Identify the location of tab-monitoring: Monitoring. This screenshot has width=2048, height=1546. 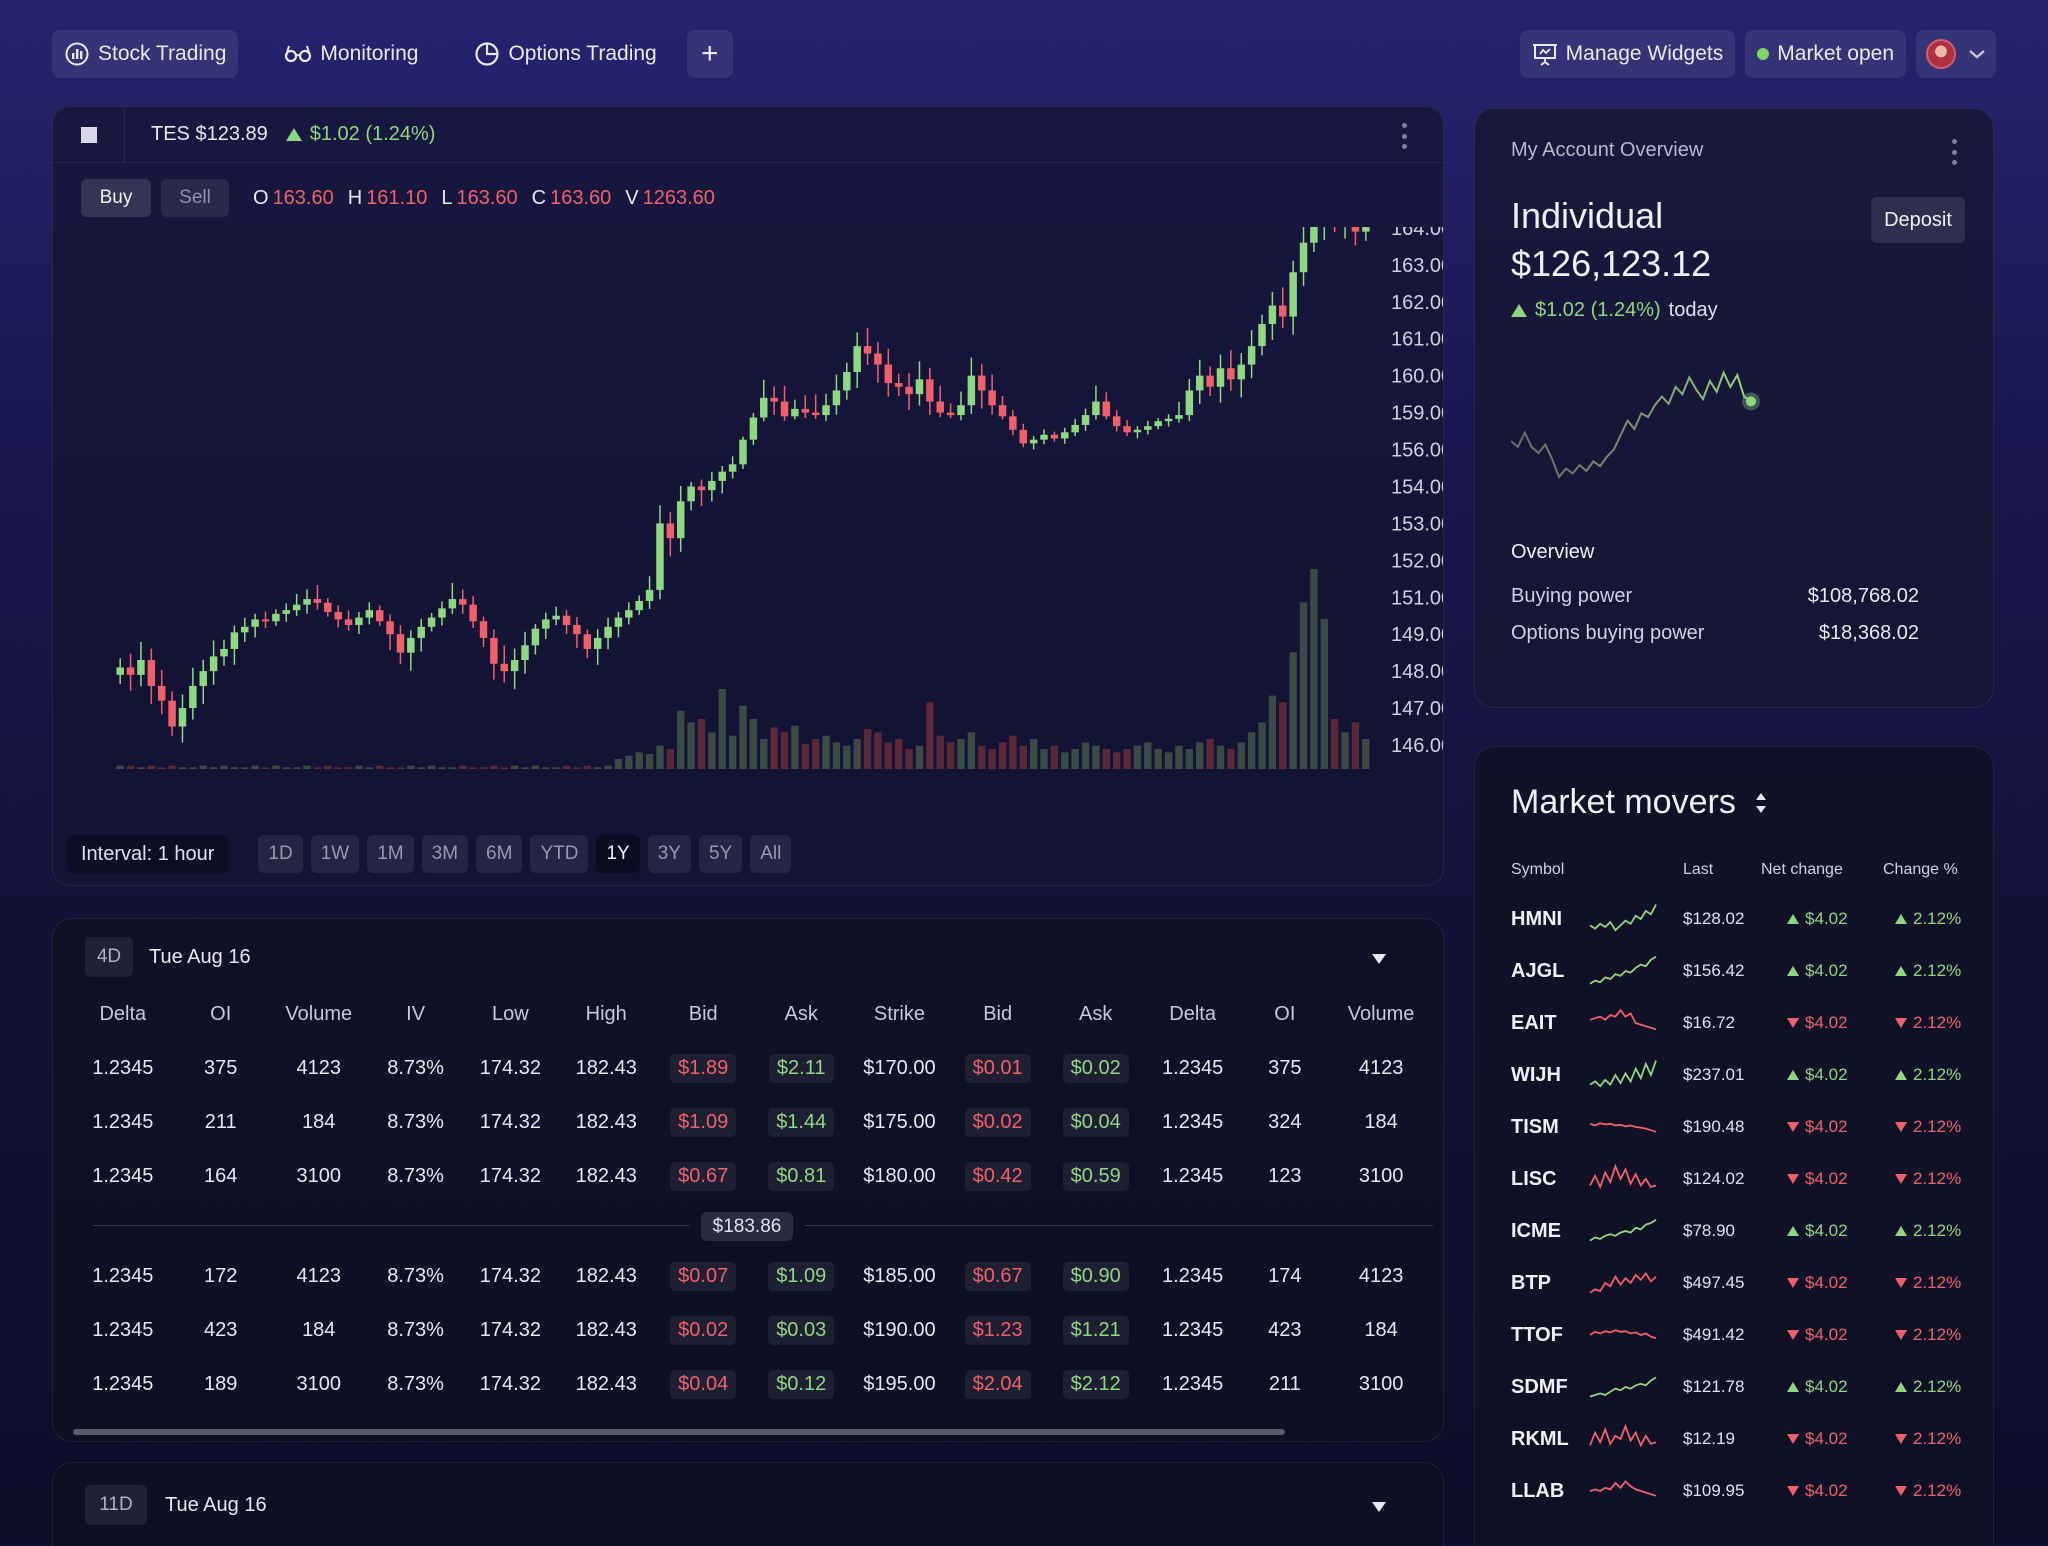
(351, 54).